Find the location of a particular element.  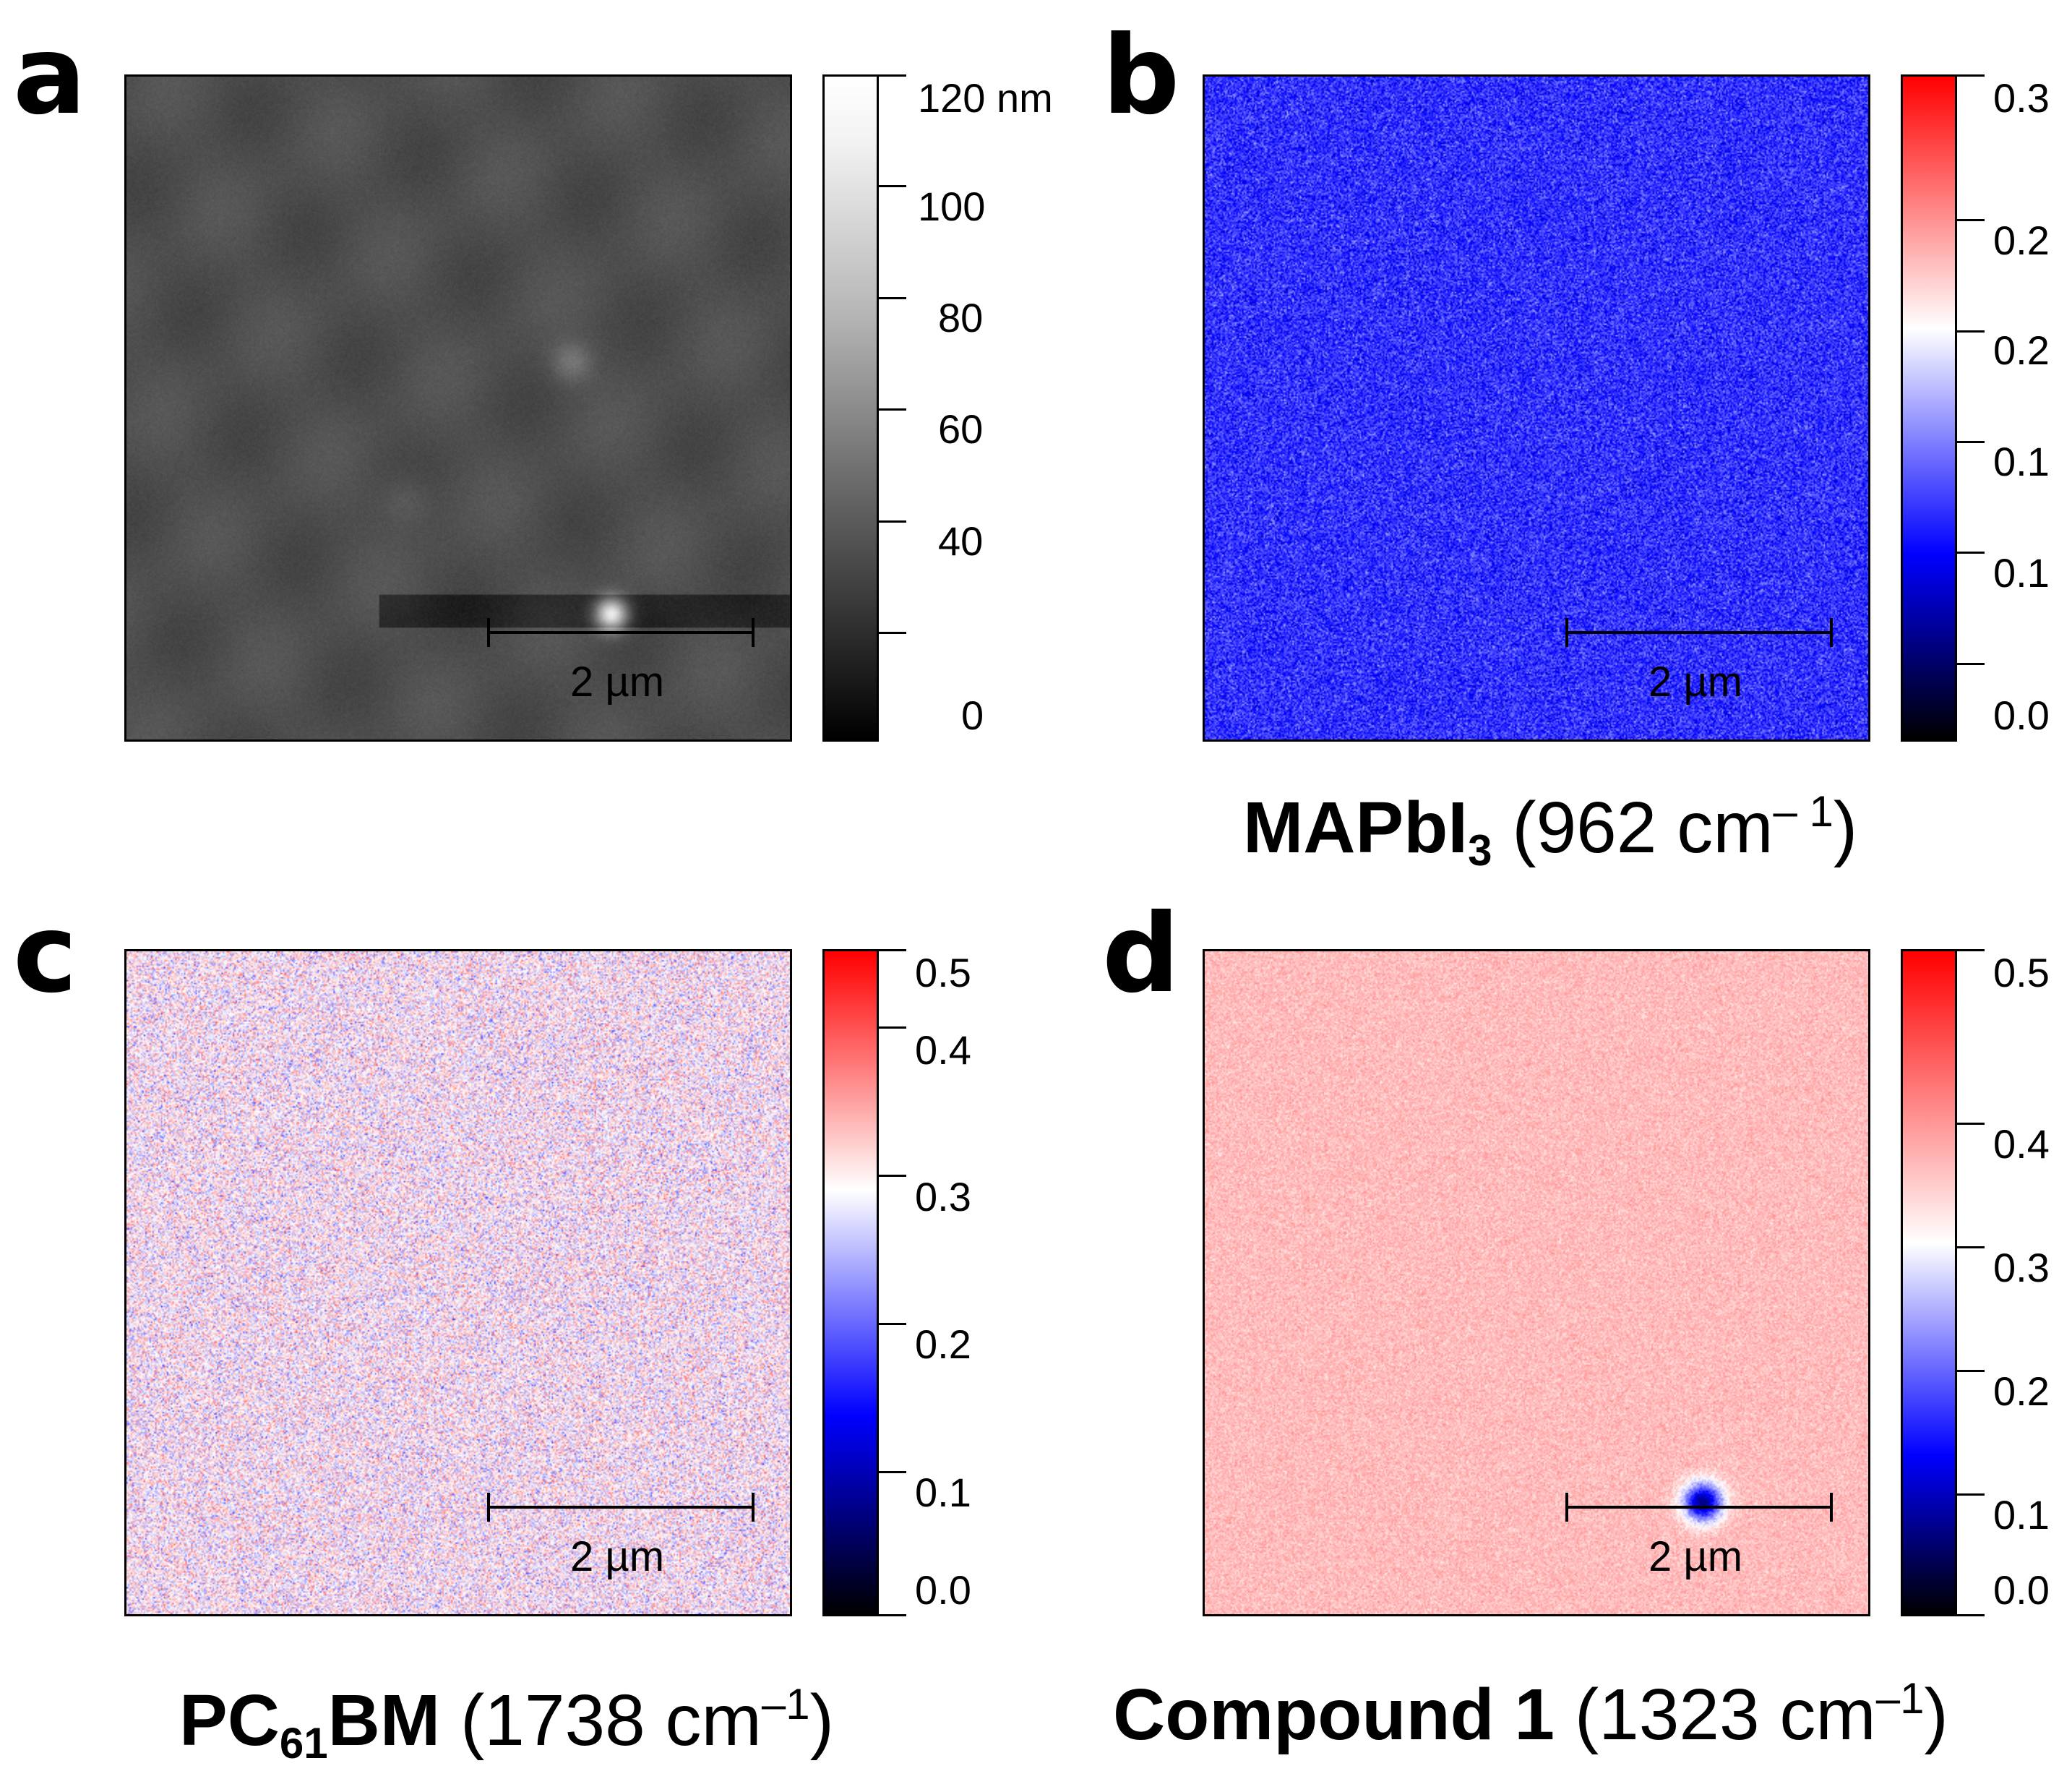

colorbar-c is located at coordinates (850, 1283).